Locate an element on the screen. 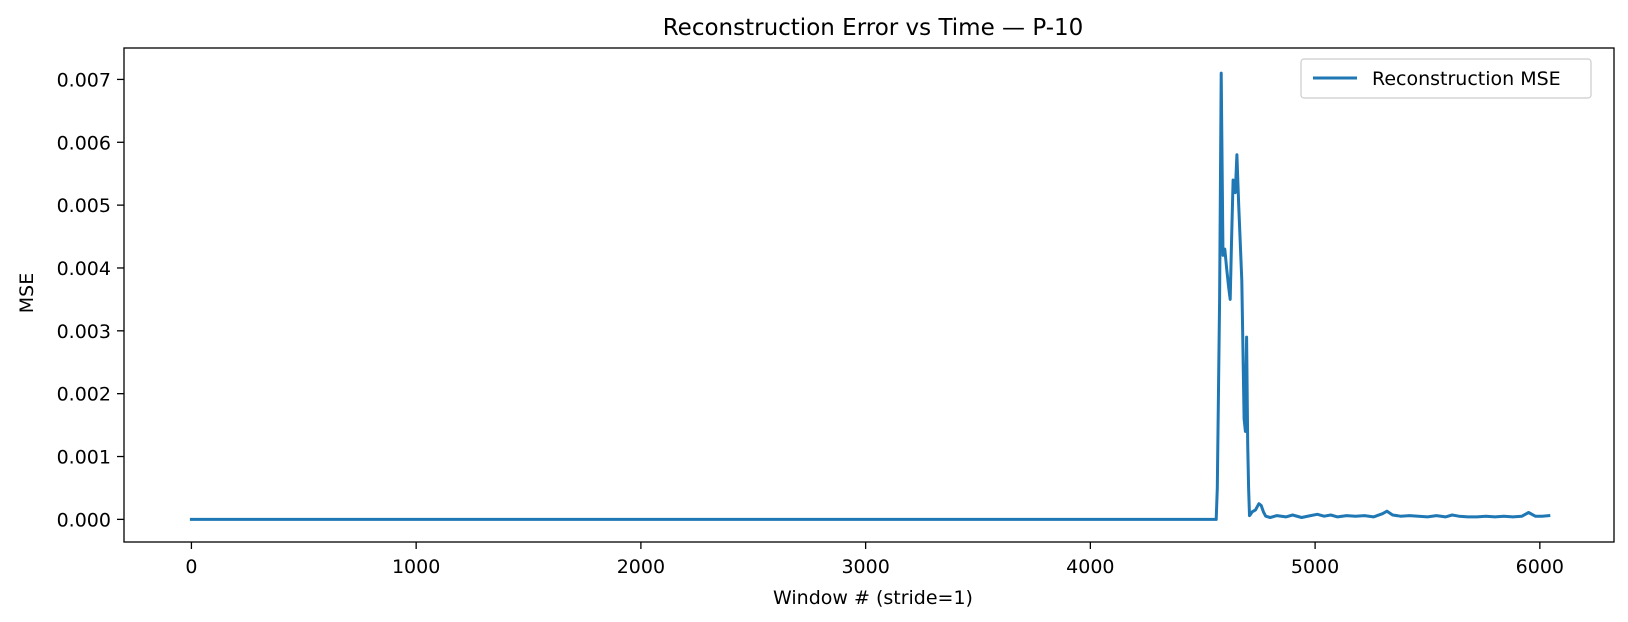 This screenshot has height=622, width=1628. y-axis-label: MSE is located at coordinates (27, 293).